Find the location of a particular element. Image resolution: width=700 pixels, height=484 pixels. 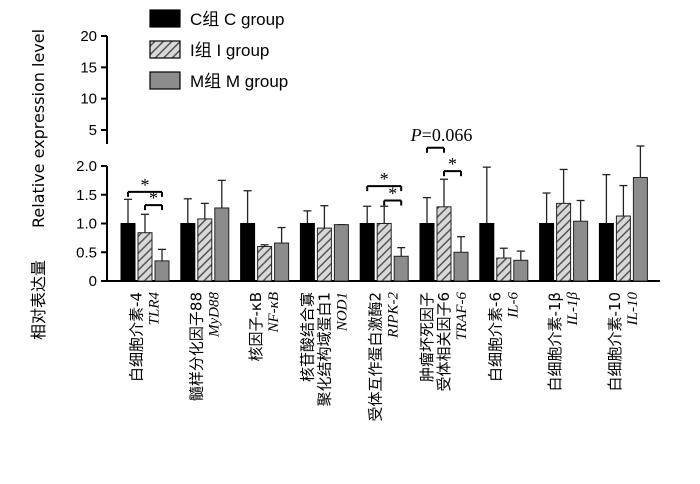

x-tick-label-zh: 核因子-κB is located at coordinates (256, 327).